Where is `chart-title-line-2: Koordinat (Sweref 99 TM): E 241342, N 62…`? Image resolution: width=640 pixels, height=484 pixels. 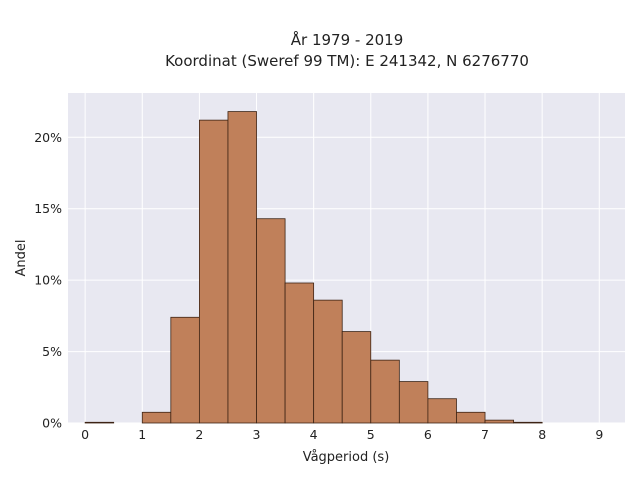
chart-title-line-2: Koordinat (Sweref 99 TM): E 241342, N 62… is located at coordinates (347, 61).